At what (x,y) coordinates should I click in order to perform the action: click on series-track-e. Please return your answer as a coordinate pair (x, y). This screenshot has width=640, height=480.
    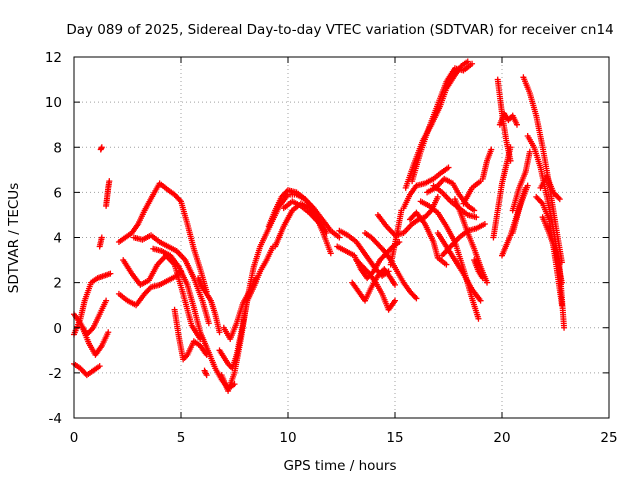
    Looking at the image, I should click on (100, 242).